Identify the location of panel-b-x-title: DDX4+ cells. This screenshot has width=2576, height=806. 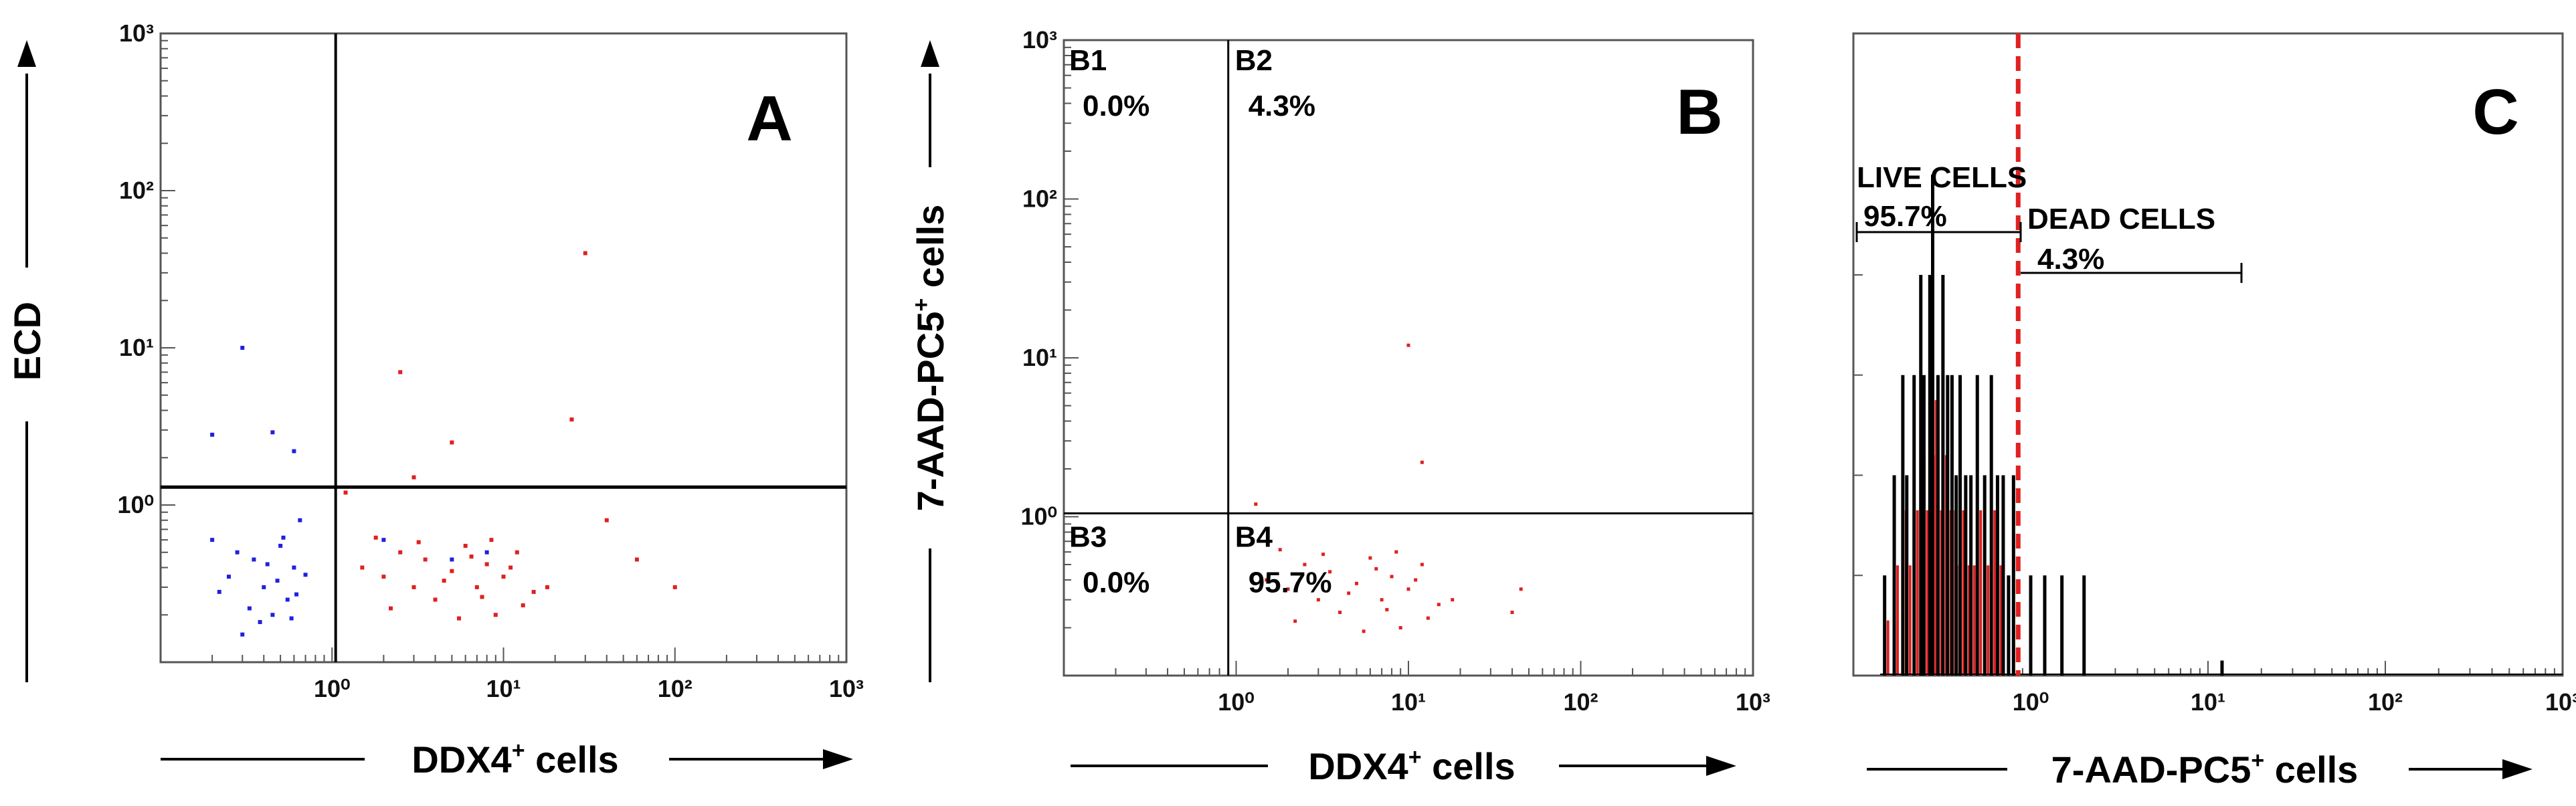
(1404, 765).